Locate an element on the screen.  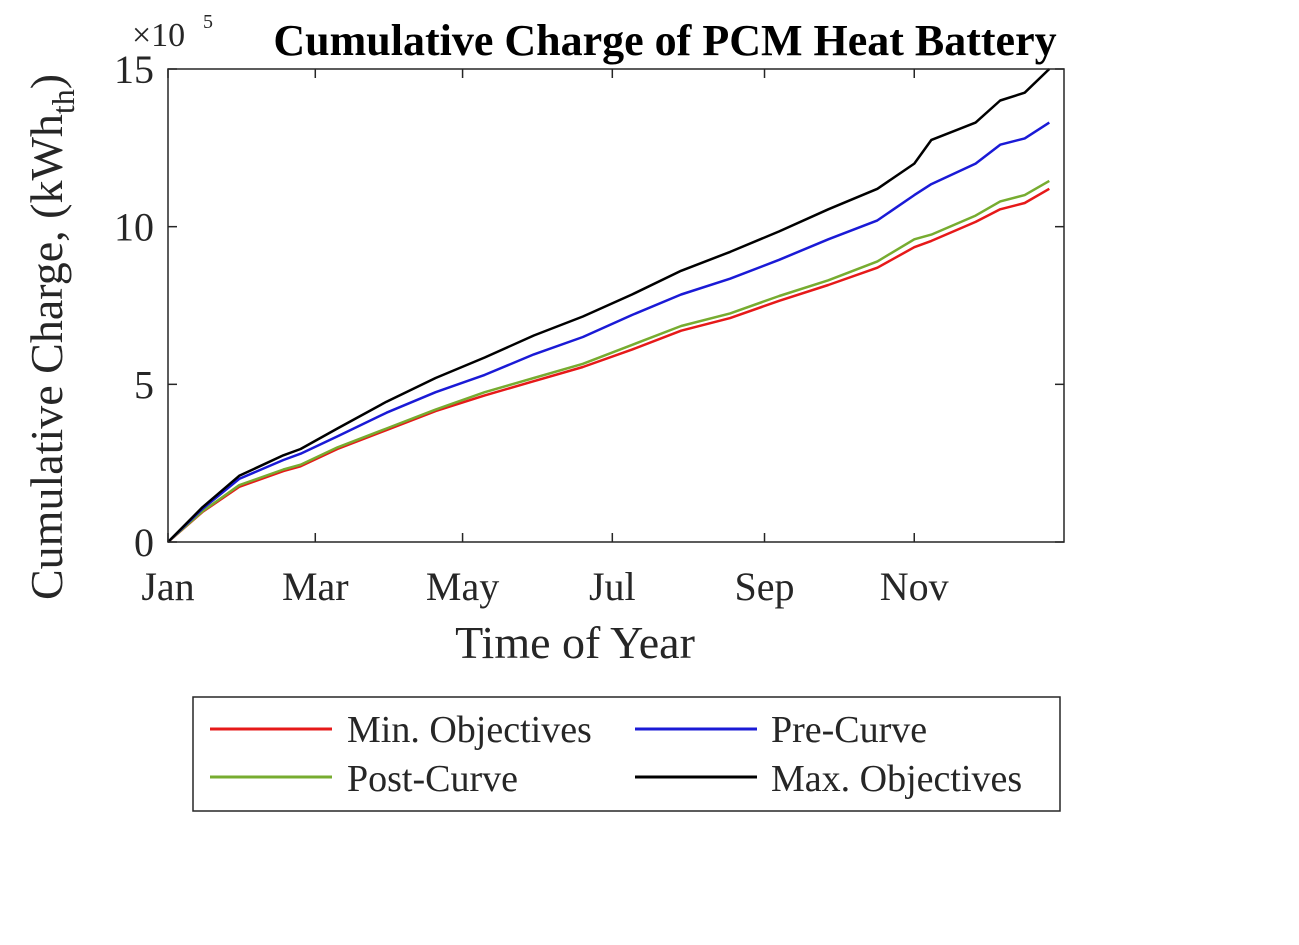
y-tick-label: 15 is located at coordinates (134, 69).